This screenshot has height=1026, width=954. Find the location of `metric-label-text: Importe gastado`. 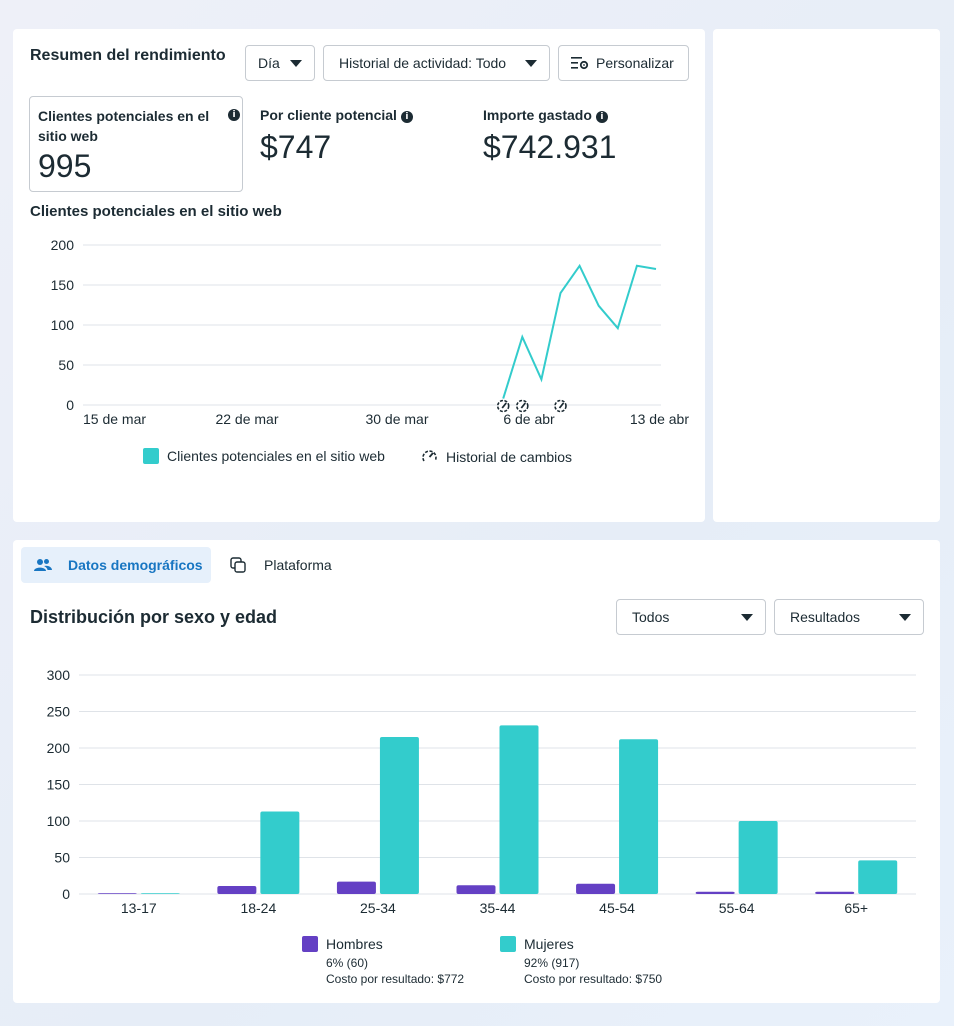

metric-label-text: Importe gastado is located at coordinates (537, 115).